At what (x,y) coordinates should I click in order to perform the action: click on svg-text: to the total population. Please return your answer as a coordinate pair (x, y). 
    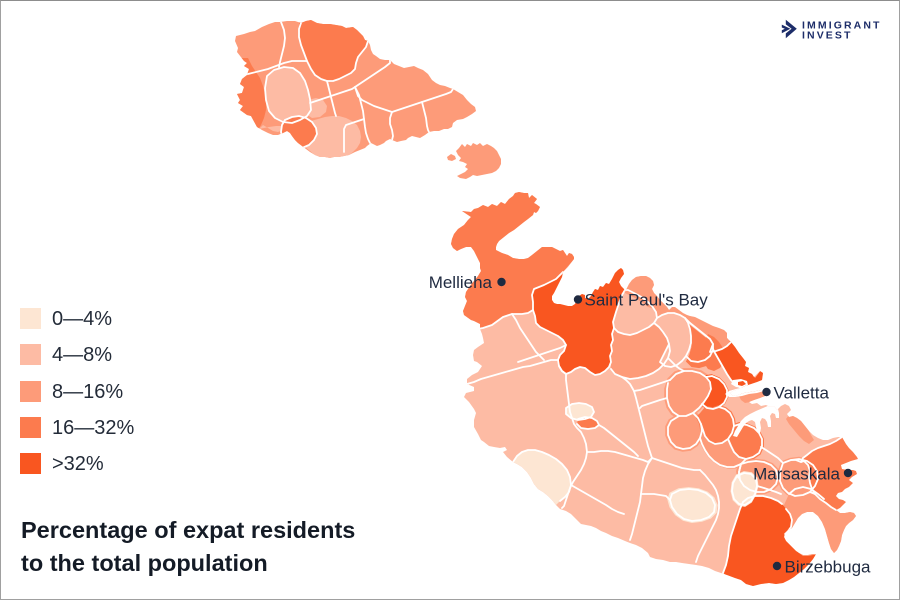
    Looking at the image, I should click on (144, 563).